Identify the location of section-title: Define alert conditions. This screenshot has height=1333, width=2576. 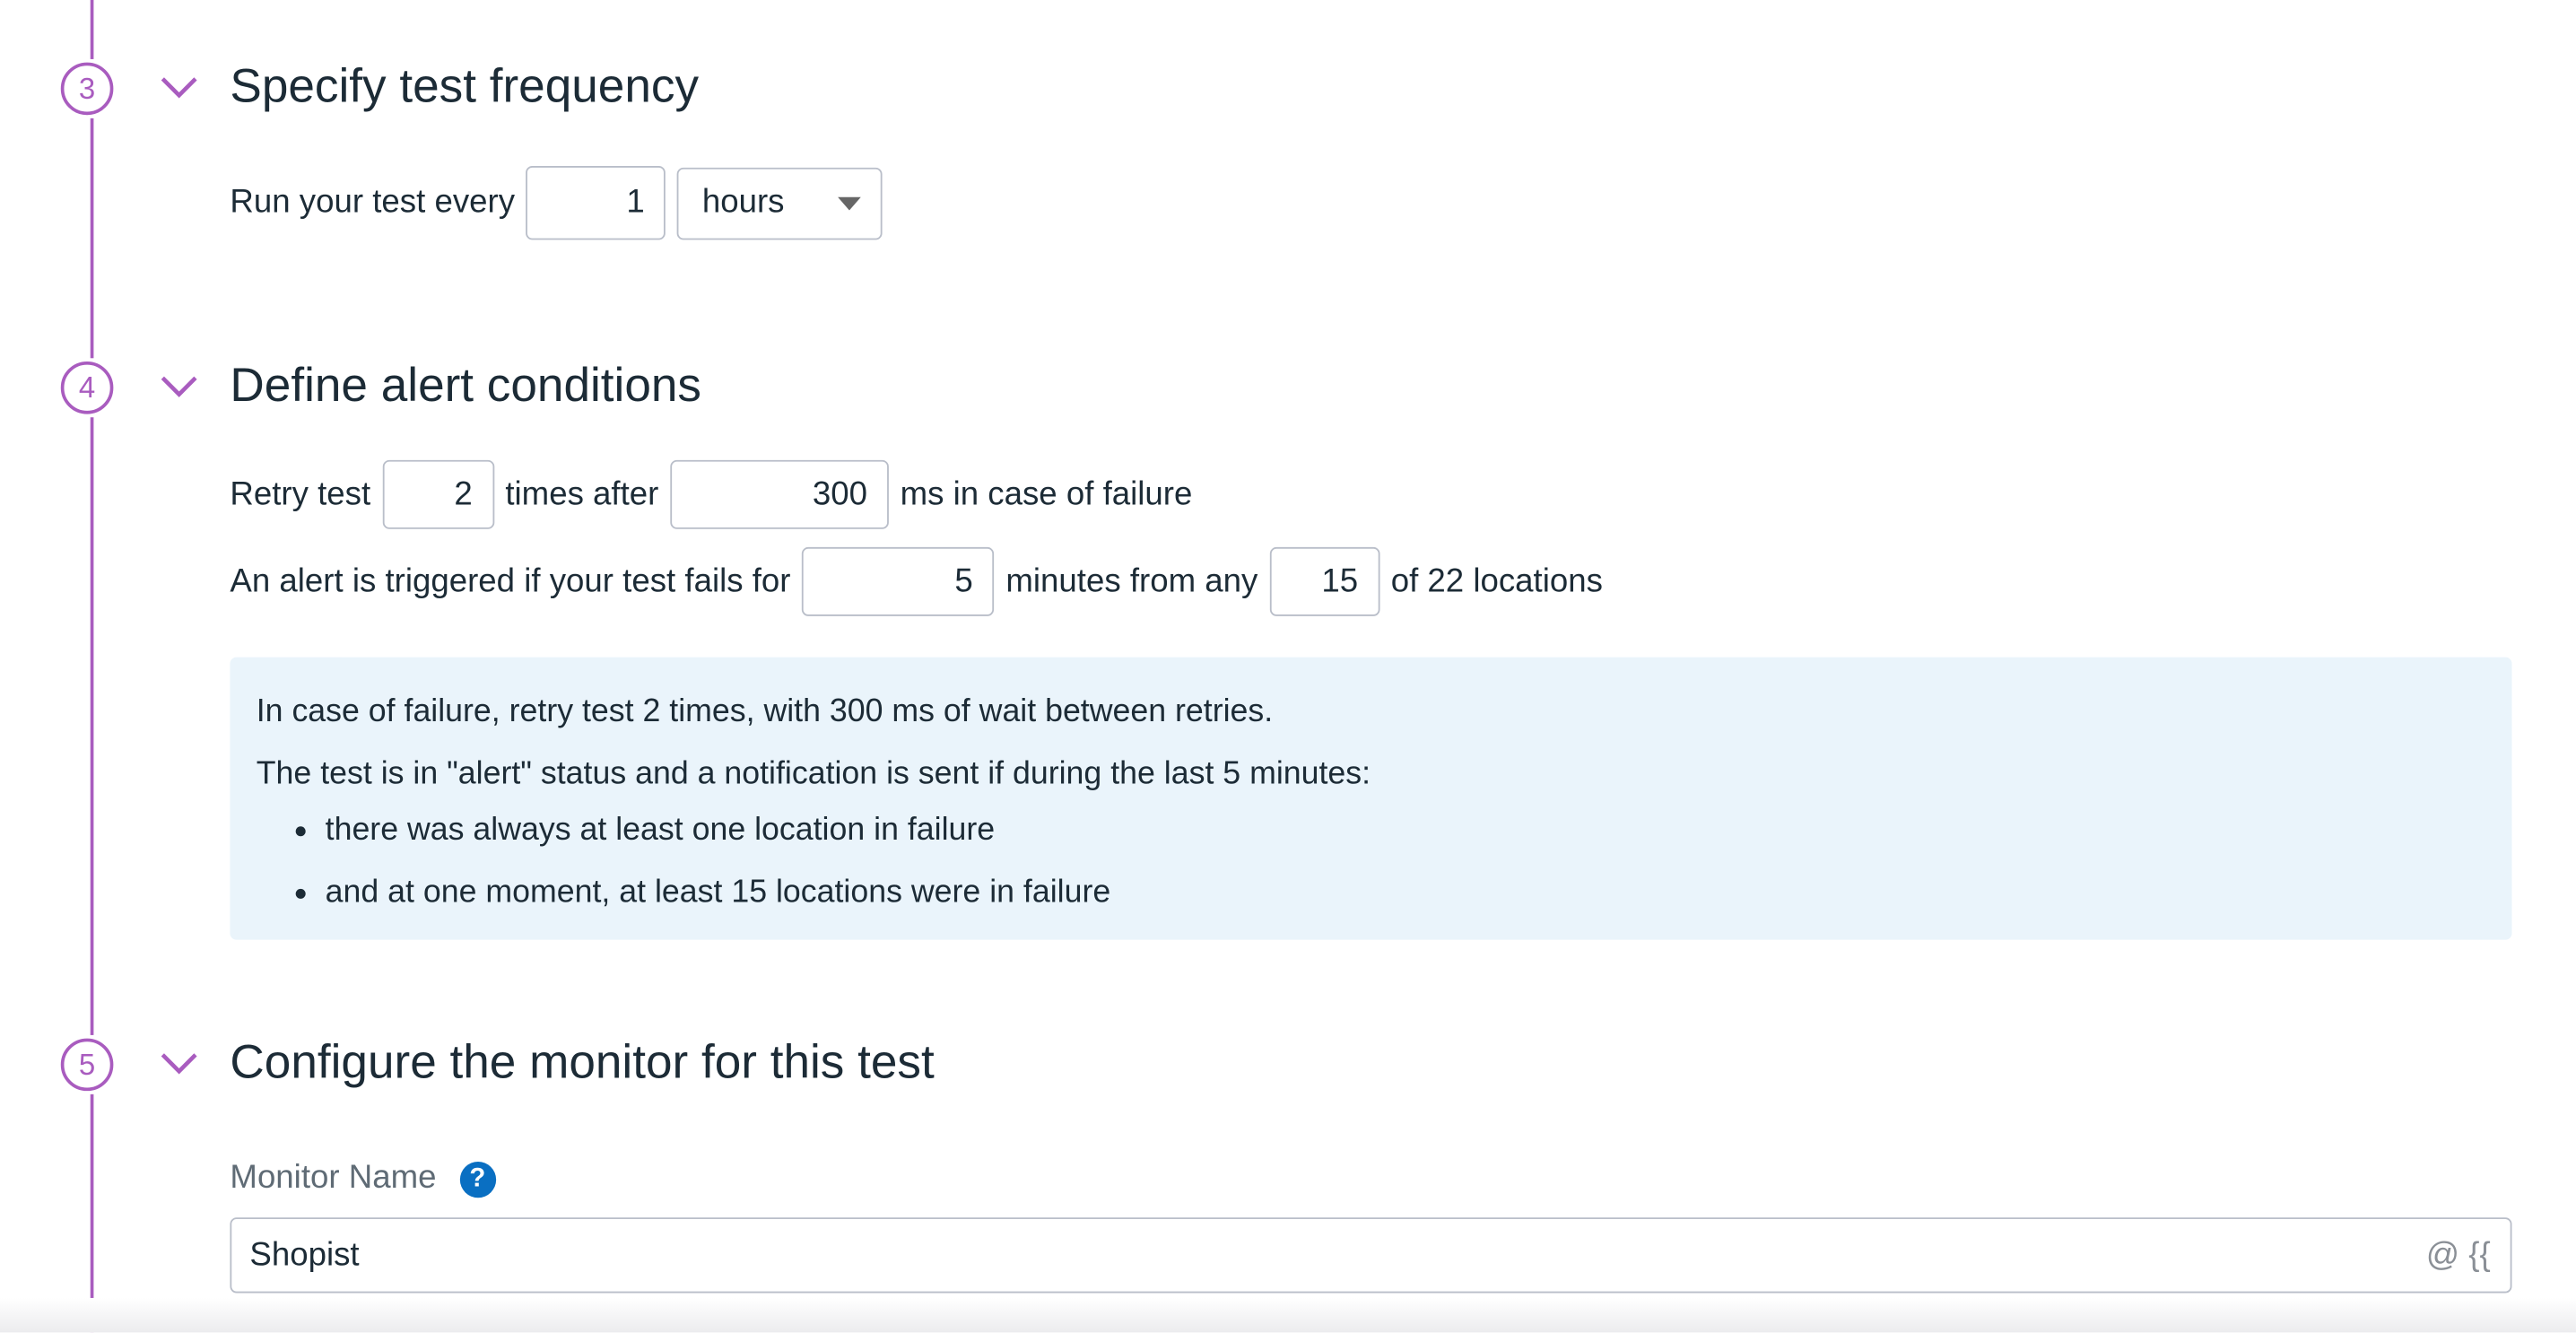
(466, 386).